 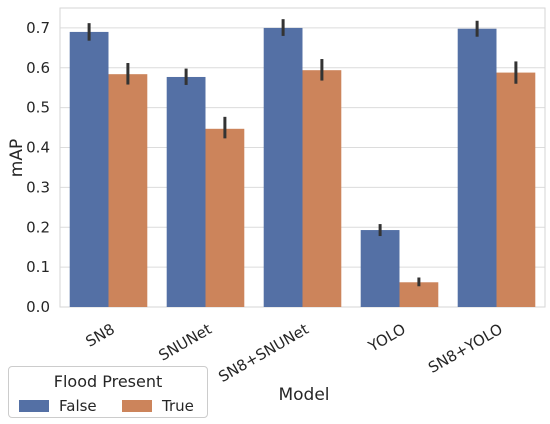 I want to click on y-tick-label: 0.1, so click(x=38, y=267).